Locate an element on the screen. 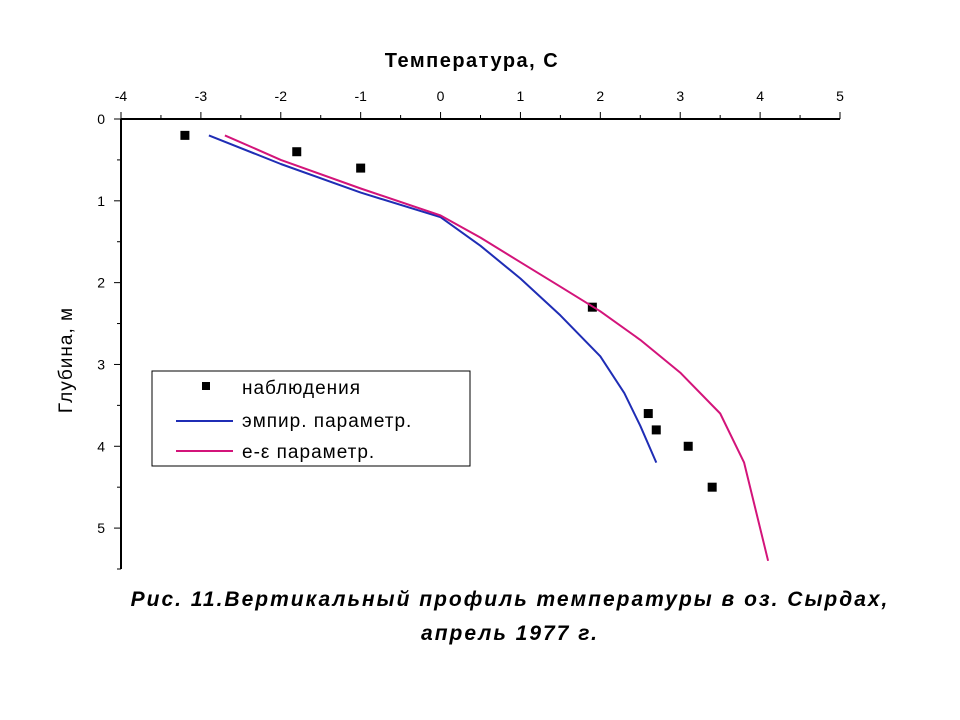 The image size is (960, 720). legend-marker-observations is located at coordinates (206, 386).